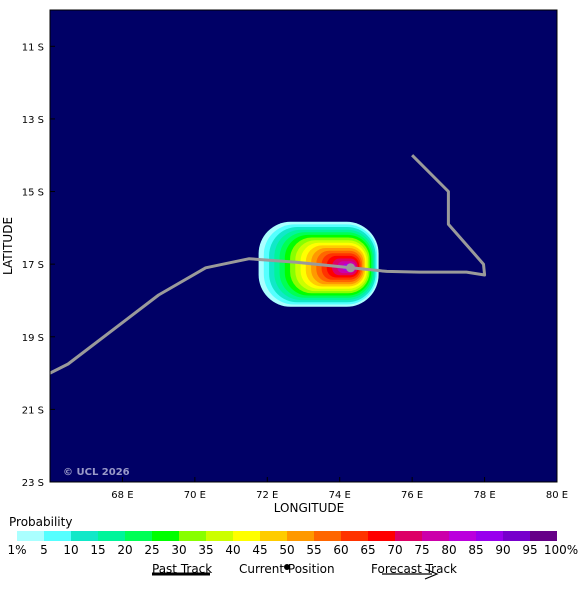 This screenshot has height=602, width=580. Describe the element at coordinates (484, 495) in the screenshot. I see `x-tick-label: 78 E` at that location.